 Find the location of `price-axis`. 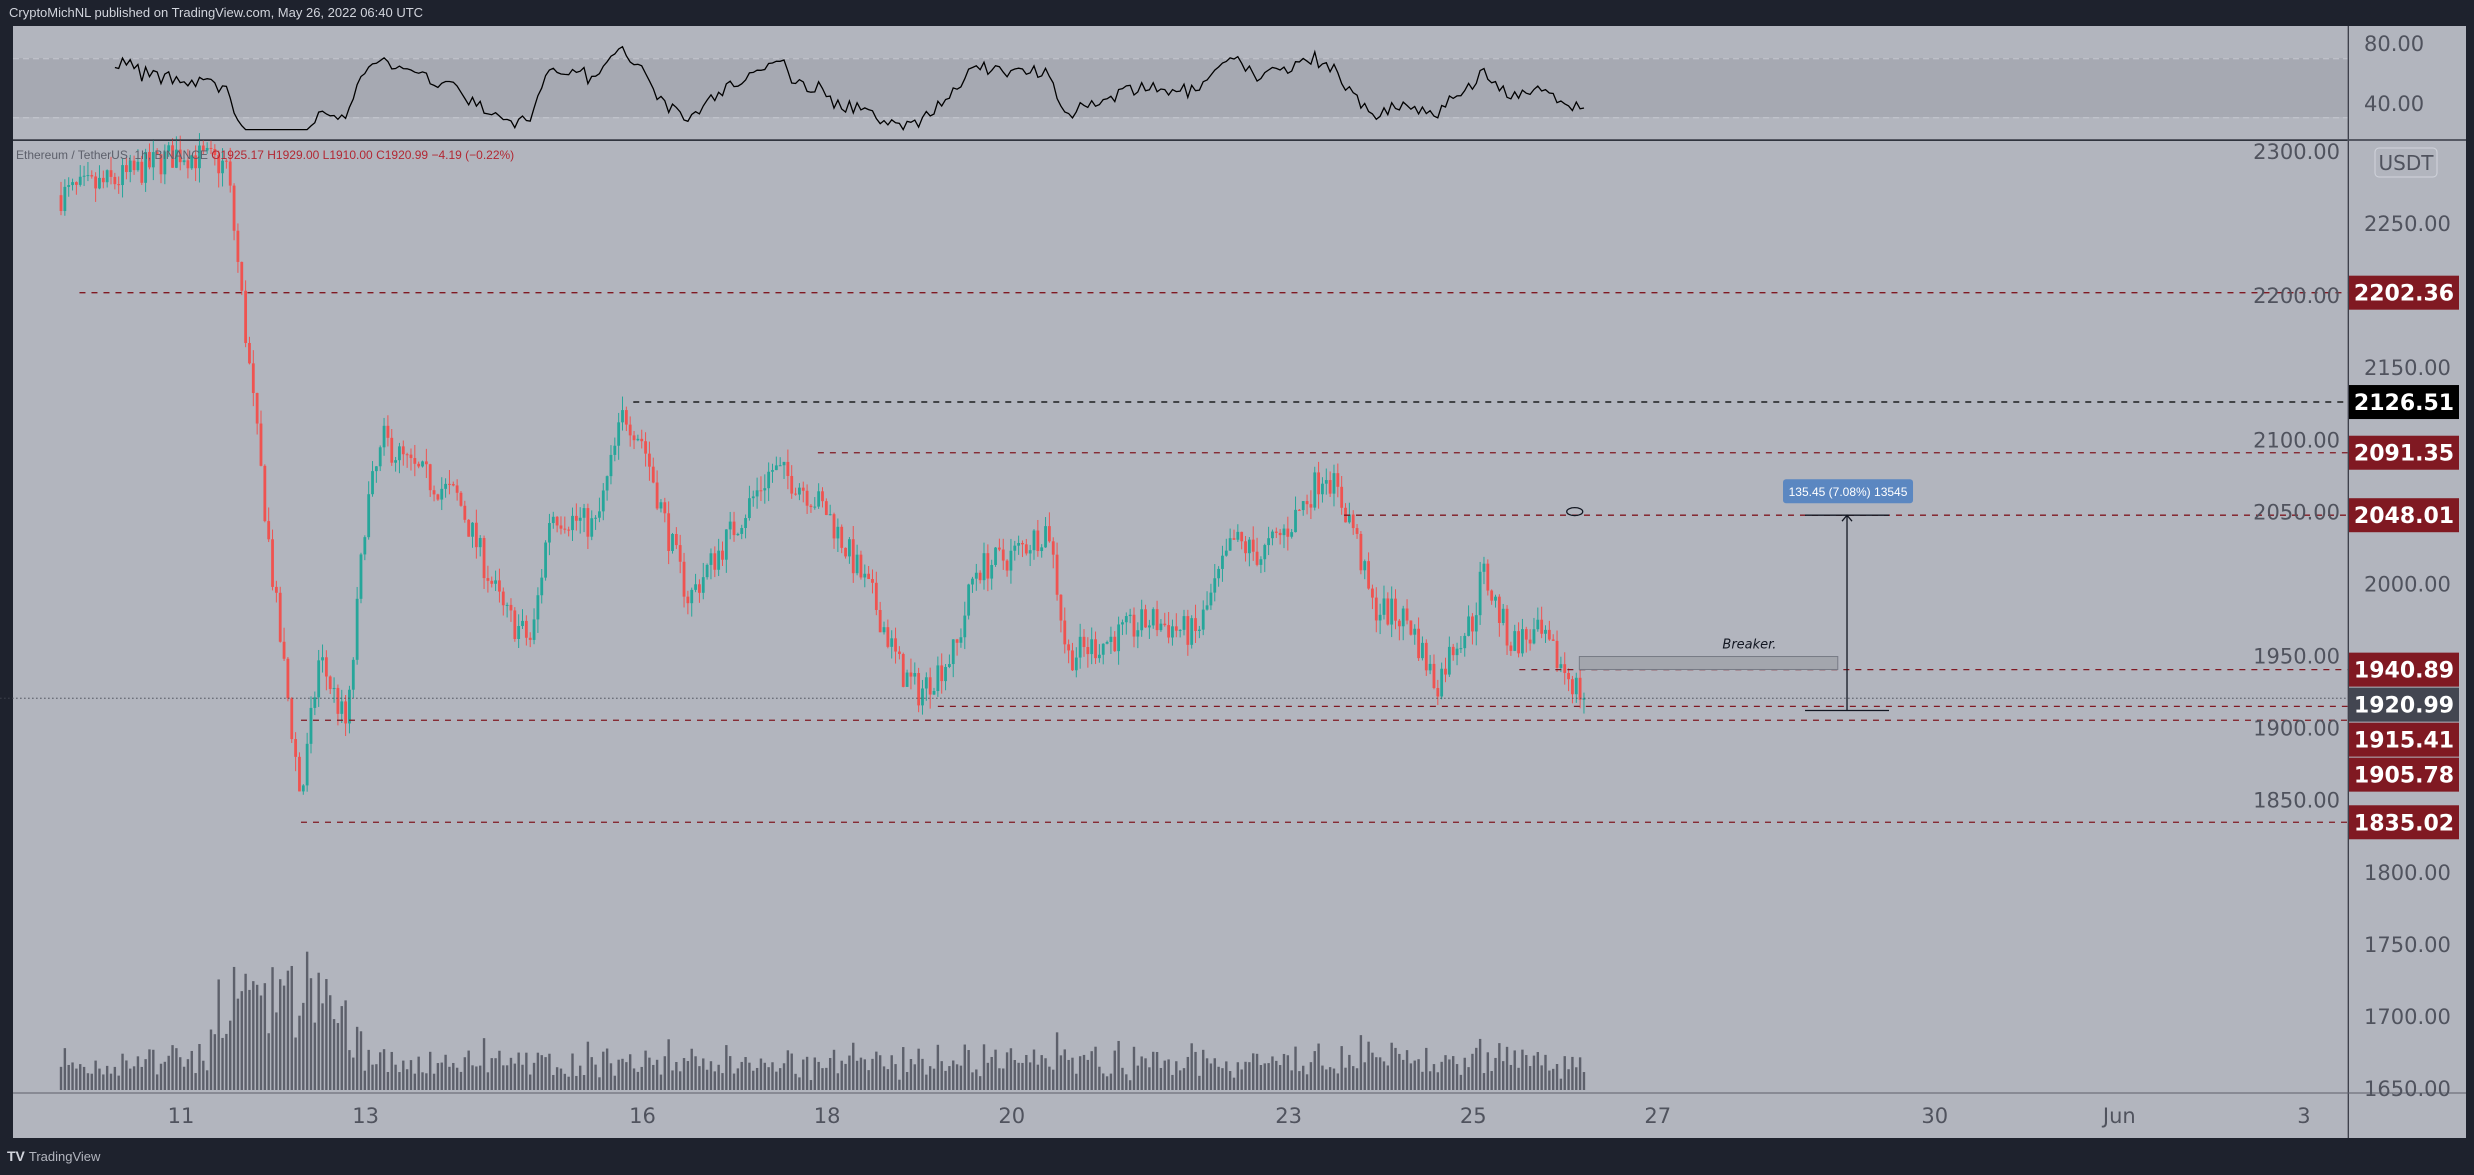

price-axis is located at coordinates (2407, 559).